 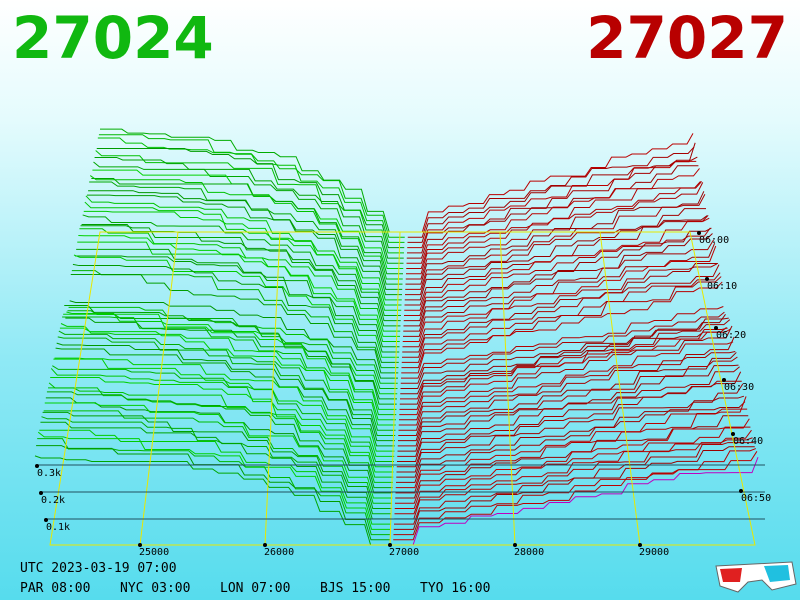 What do you see at coordinates (49, 473) in the screenshot?
I see `volume-label: 0.3k` at bounding box center [49, 473].